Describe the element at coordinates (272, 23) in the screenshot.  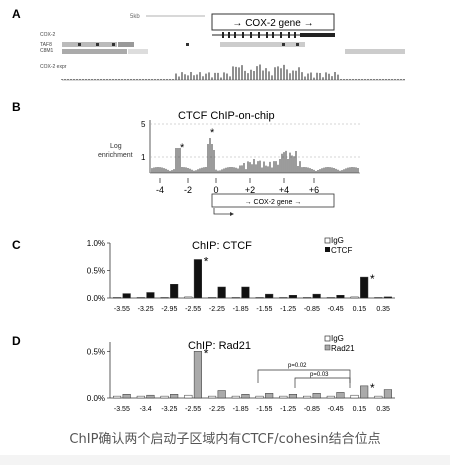
I see `gene-box-label: → COX-2 gene →` at that location.